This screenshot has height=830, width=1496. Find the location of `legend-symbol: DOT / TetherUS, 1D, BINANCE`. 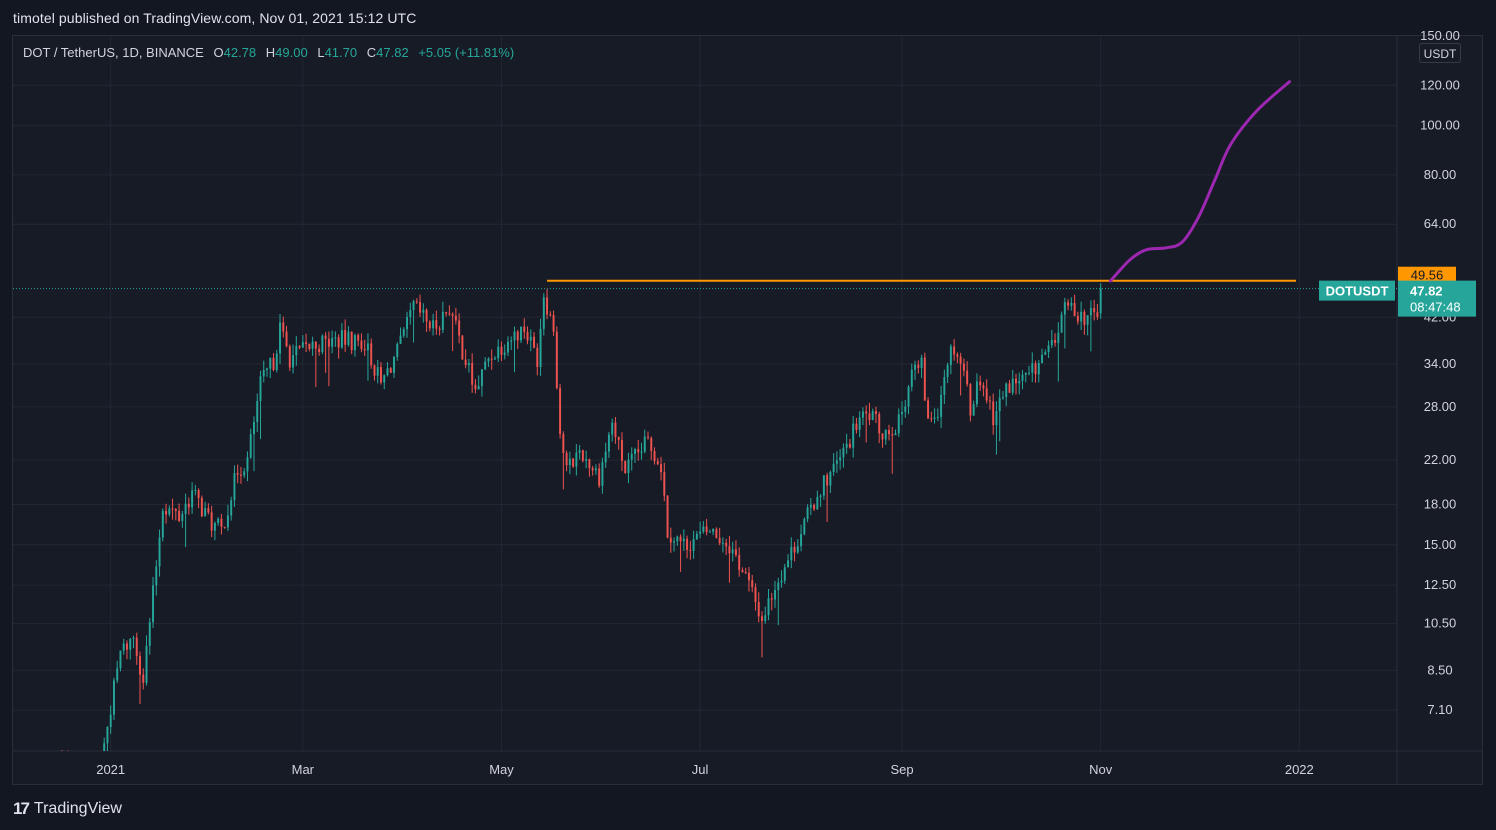

legend-symbol: DOT / TetherUS, 1D, BINANCE is located at coordinates (113, 52).